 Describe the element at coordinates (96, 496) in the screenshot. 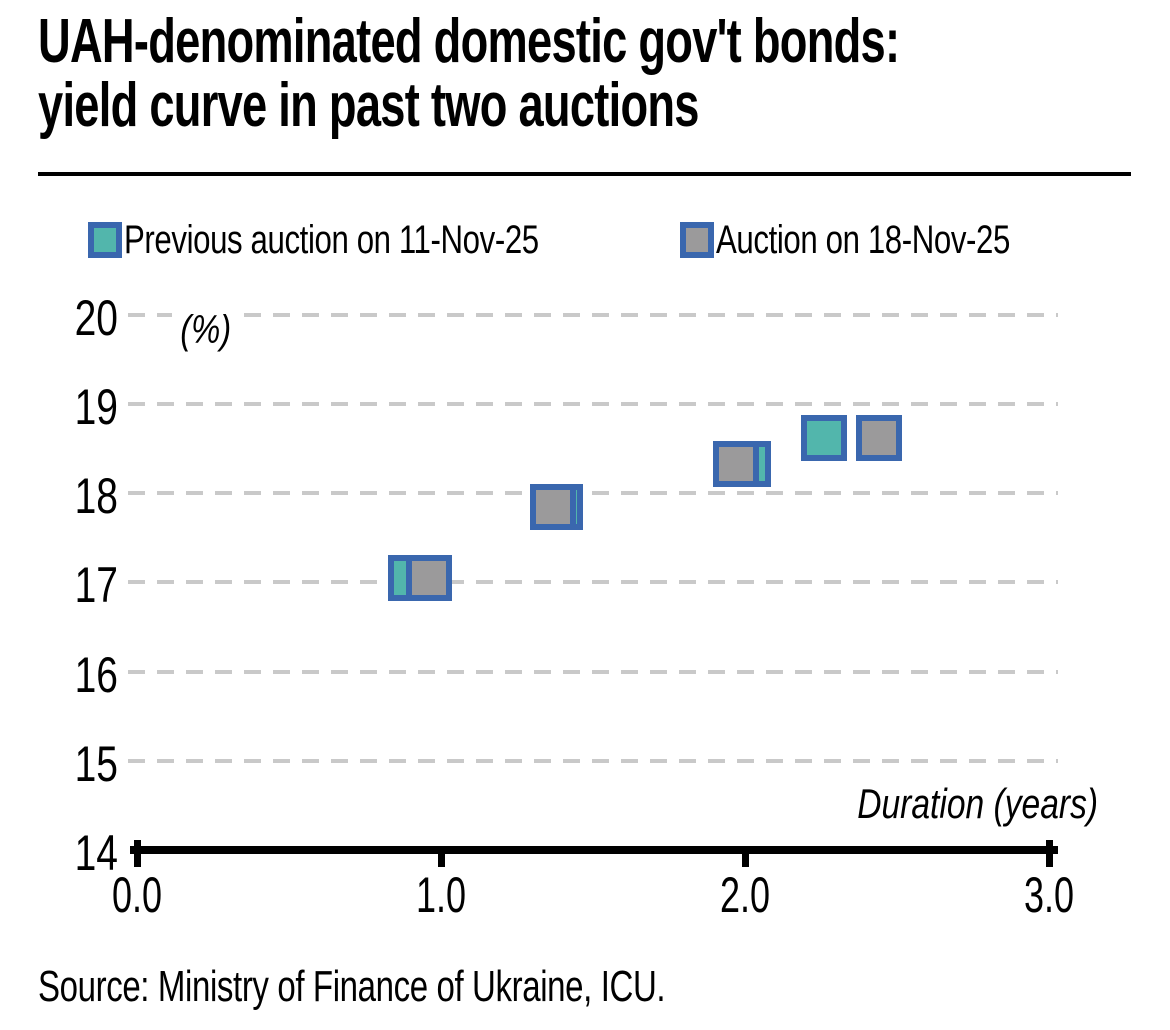

I see `y-tick-label-18: 18` at that location.